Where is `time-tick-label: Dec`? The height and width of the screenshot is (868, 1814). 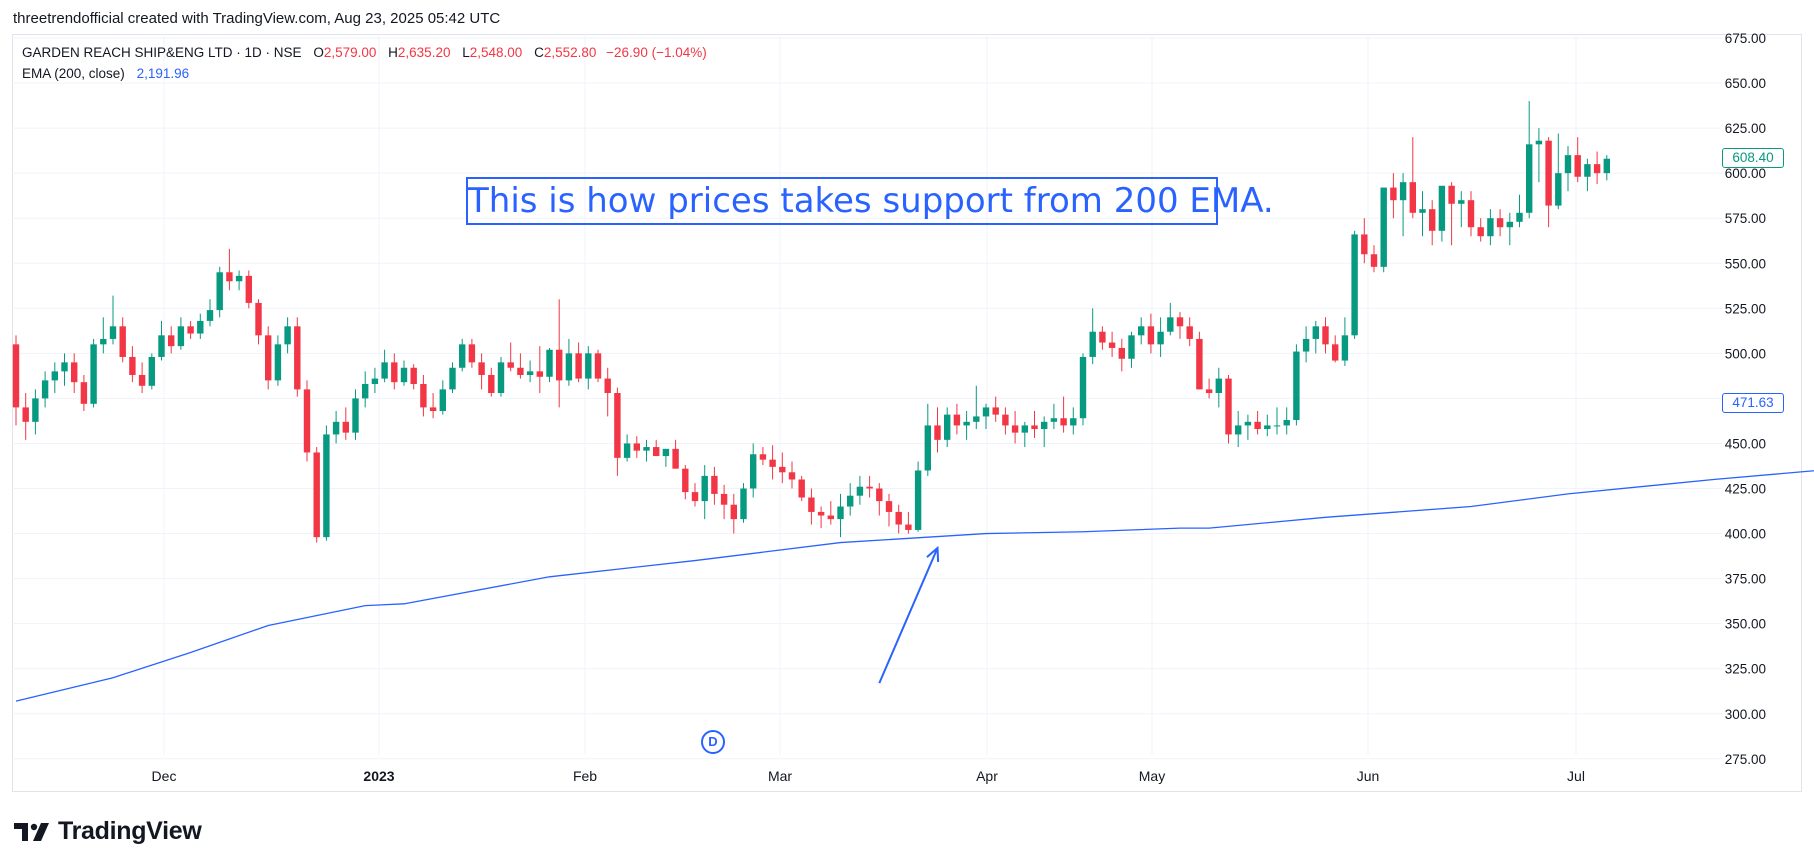 time-tick-label: Dec is located at coordinates (164, 776).